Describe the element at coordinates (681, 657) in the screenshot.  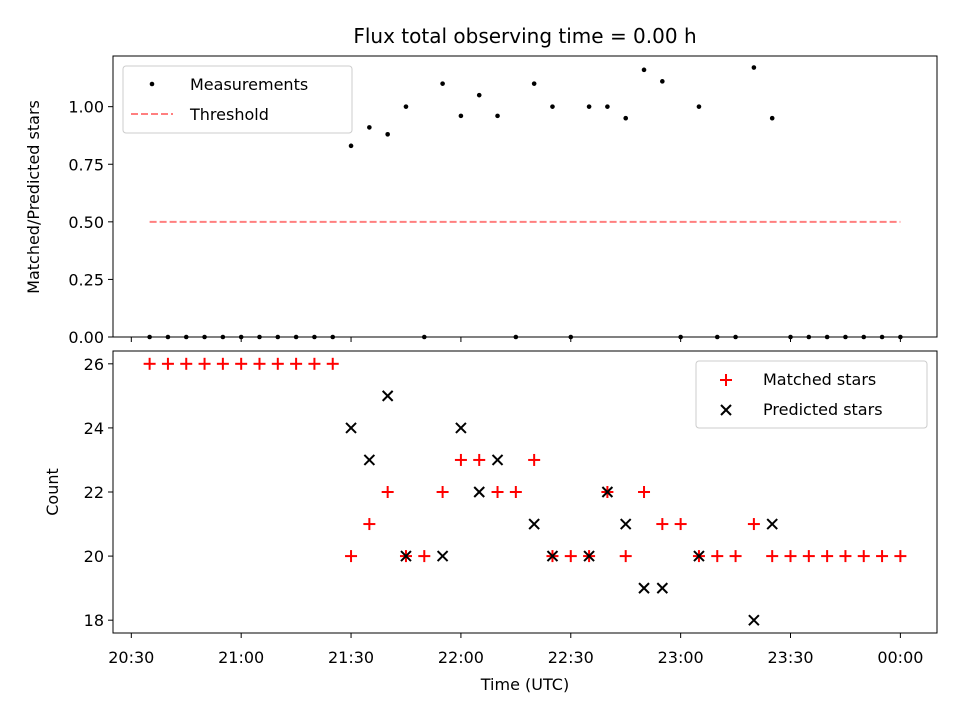
I see `x-tick-label: 23:00` at that location.